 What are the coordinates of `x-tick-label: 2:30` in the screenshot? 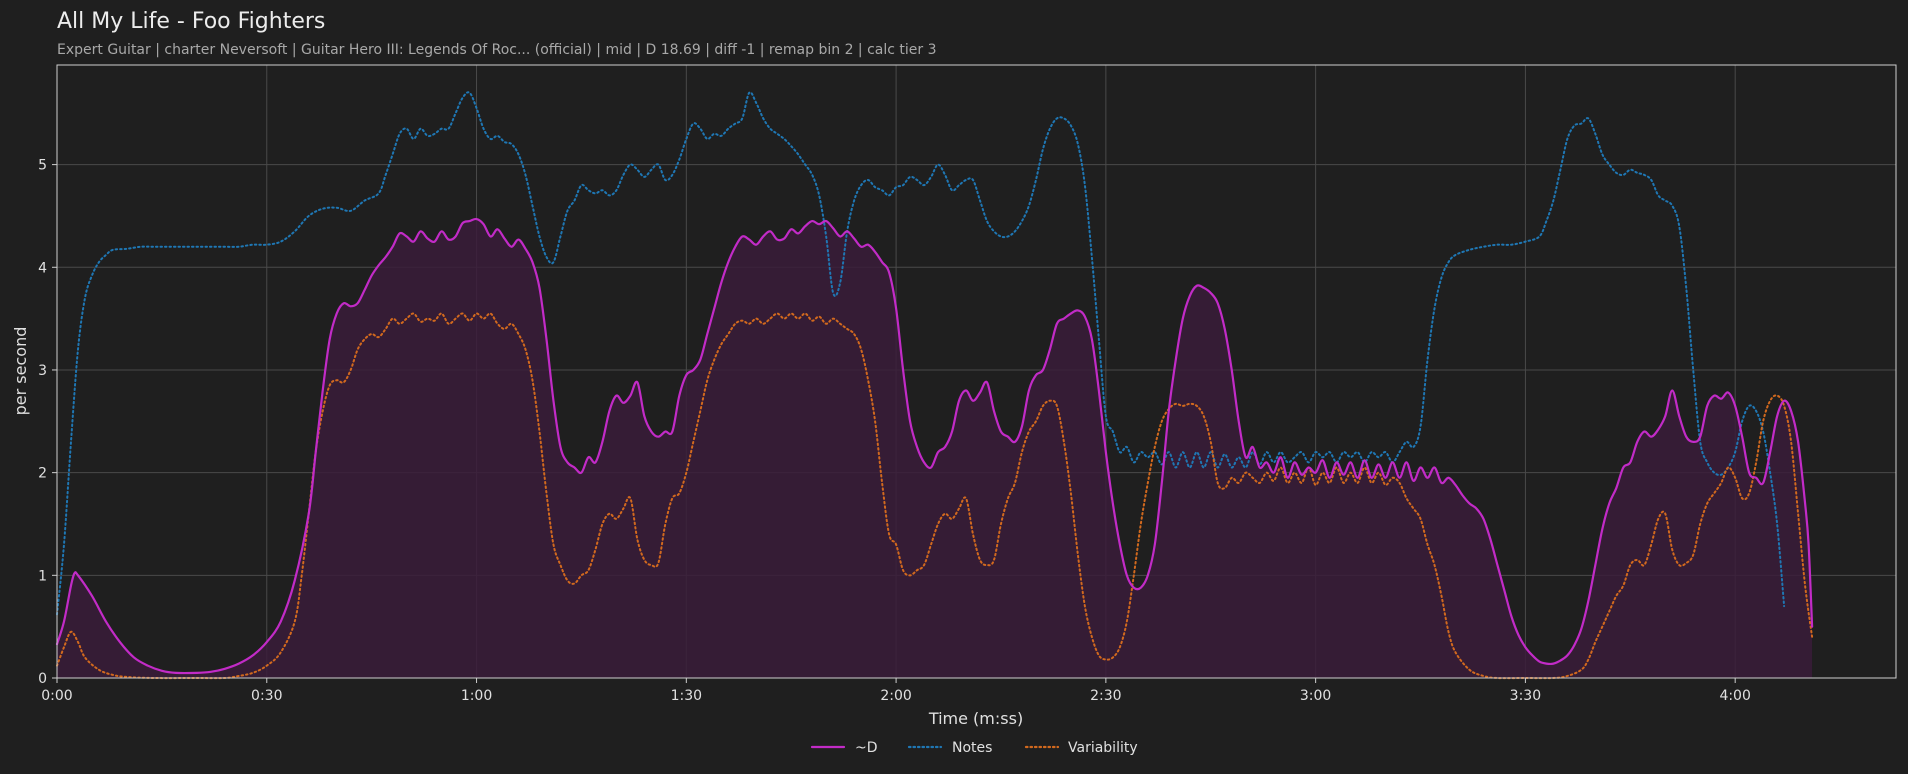 It's located at (1105, 696).